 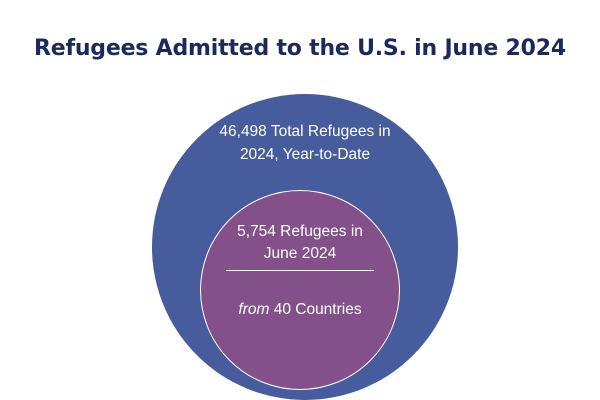 What do you see at coordinates (300, 231) in the screenshot?
I see `june-line-1: 5,754 Refugees in` at bounding box center [300, 231].